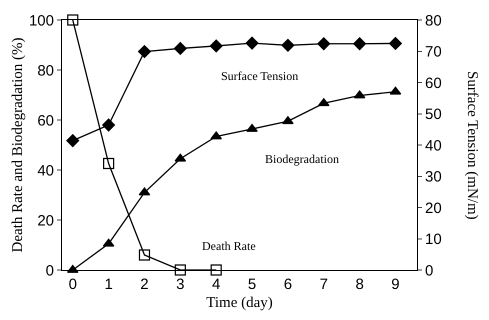  Describe the element at coordinates (433, 114) in the screenshot. I see `y2-tick-label: 50` at that location.